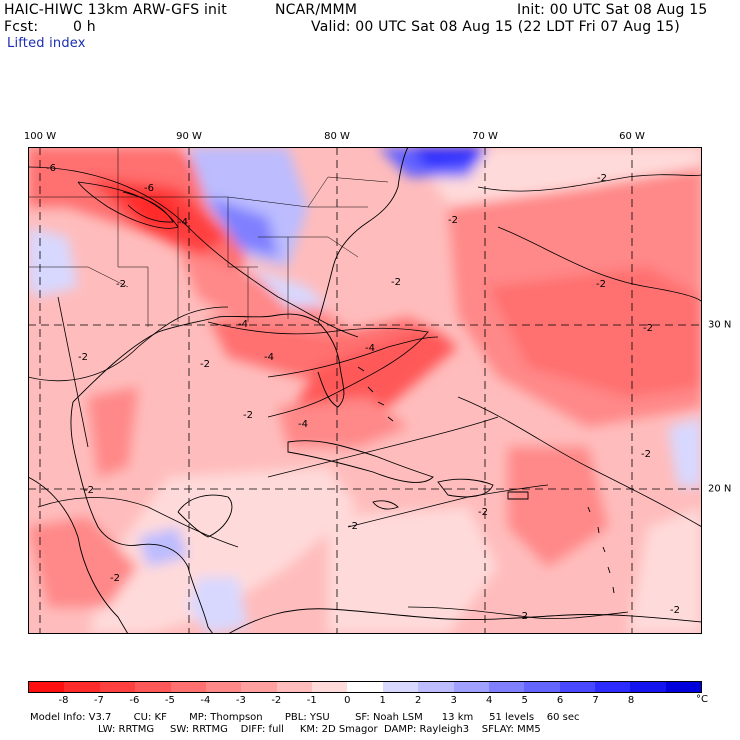 This screenshot has width=740, height=740. What do you see at coordinates (208, 237) in the screenshot?
I see `state-borders` at bounding box center [208, 237].